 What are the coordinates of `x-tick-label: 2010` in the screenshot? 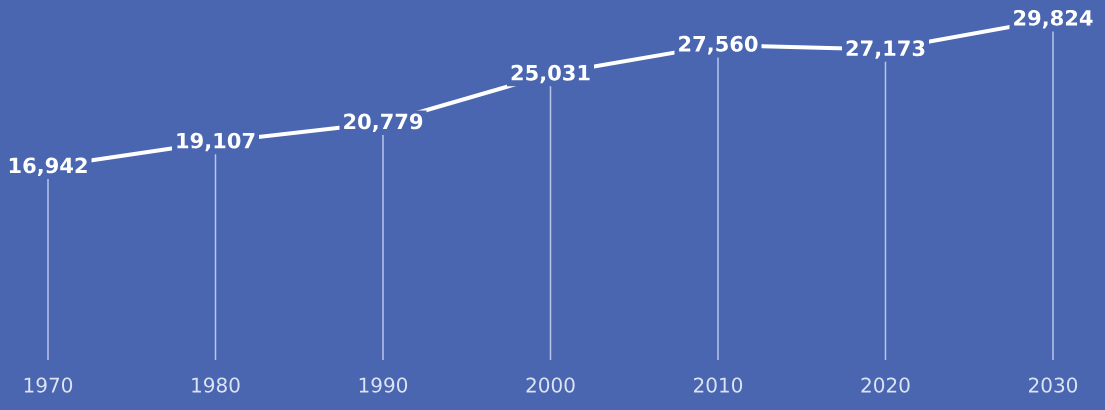 It's located at (718, 385).